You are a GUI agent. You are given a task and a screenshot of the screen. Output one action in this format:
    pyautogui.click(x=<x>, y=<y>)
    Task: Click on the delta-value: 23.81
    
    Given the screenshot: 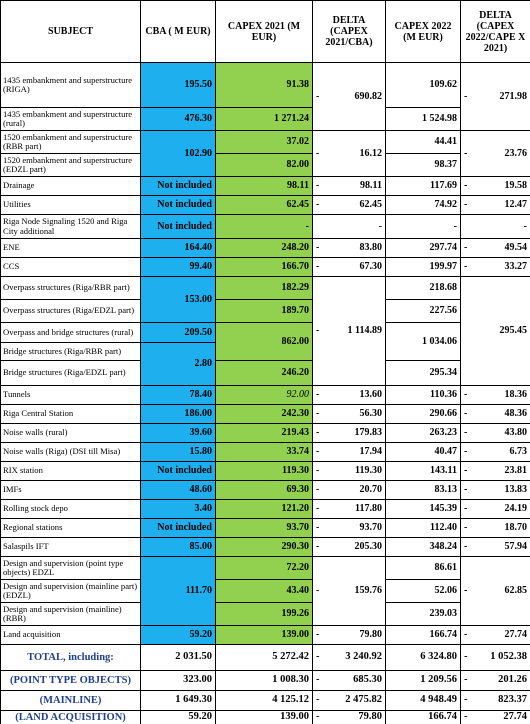 What is the action you would take?
    pyautogui.click(x=516, y=470)
    